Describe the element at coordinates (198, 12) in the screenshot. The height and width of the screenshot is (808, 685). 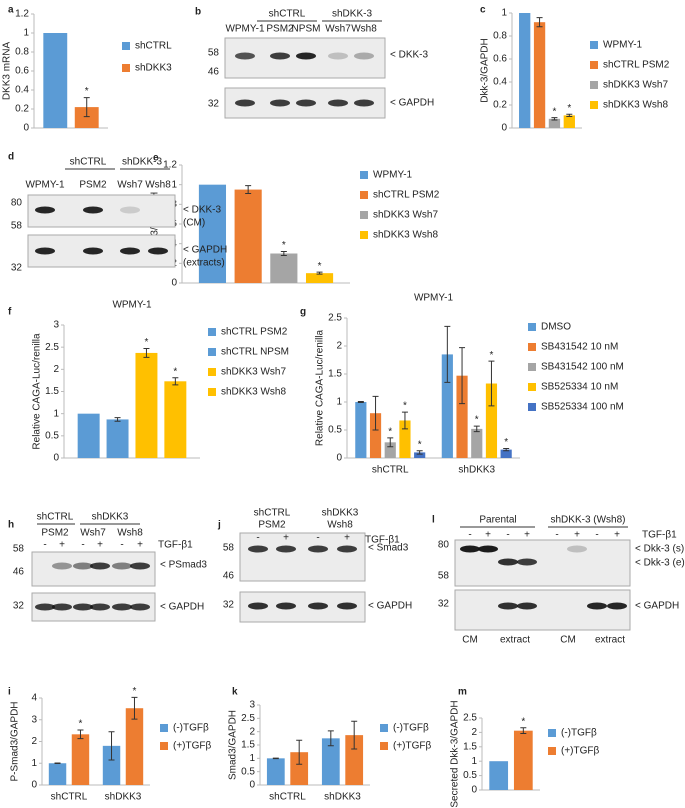
I see `panel-label: b` at that location.